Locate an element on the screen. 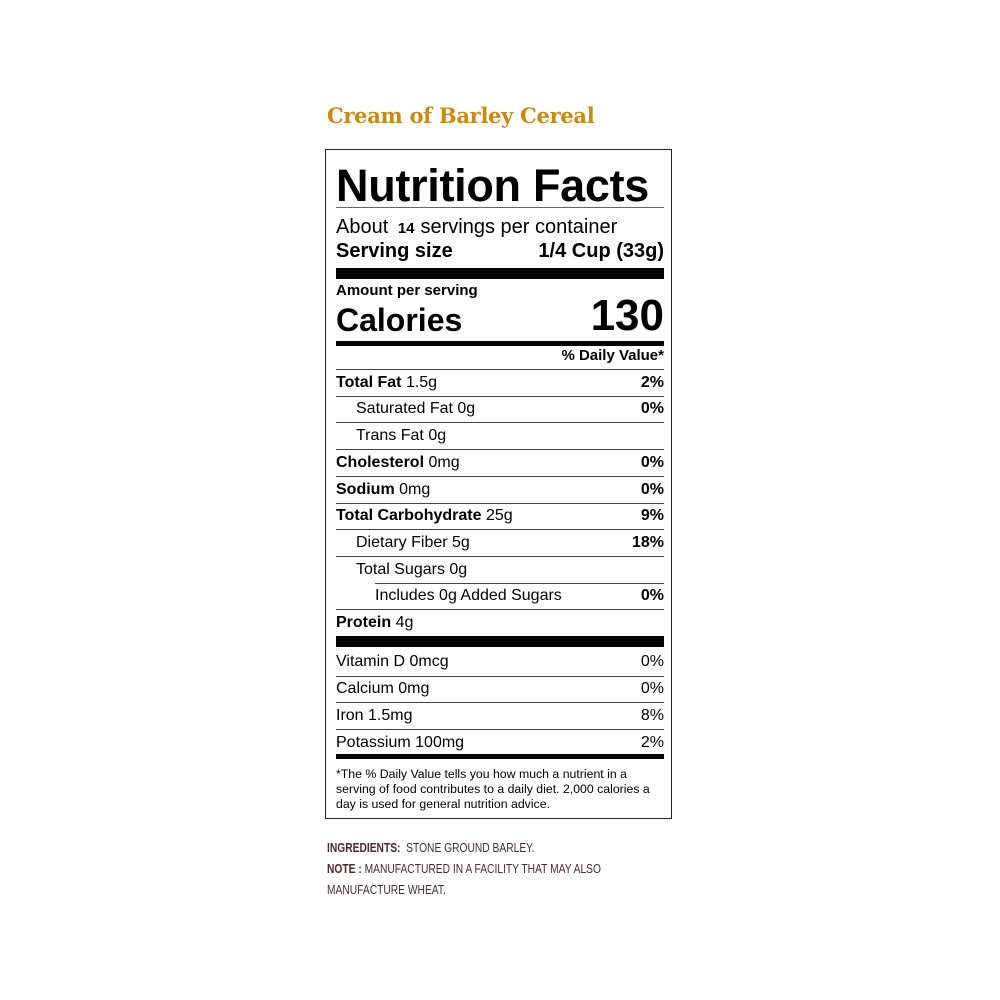 This screenshot has width=1000, height=1000. nutrient-row: Trans Fat 0g is located at coordinates (500, 435).